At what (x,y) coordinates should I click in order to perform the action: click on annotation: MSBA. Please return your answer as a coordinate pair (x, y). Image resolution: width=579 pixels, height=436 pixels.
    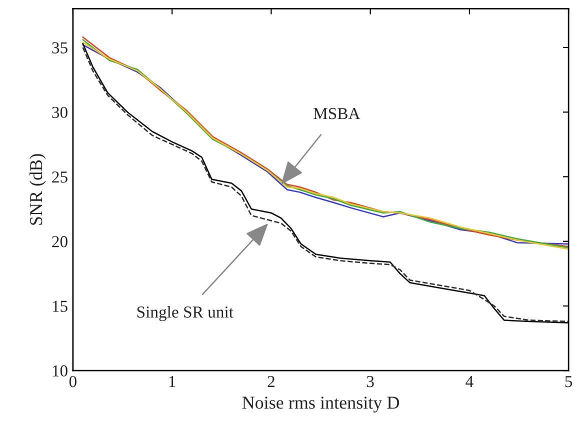
    Looking at the image, I should click on (337, 114).